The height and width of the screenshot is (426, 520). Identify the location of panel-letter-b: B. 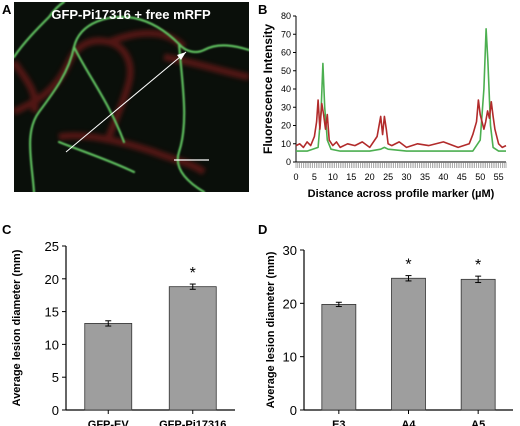
(263, 9).